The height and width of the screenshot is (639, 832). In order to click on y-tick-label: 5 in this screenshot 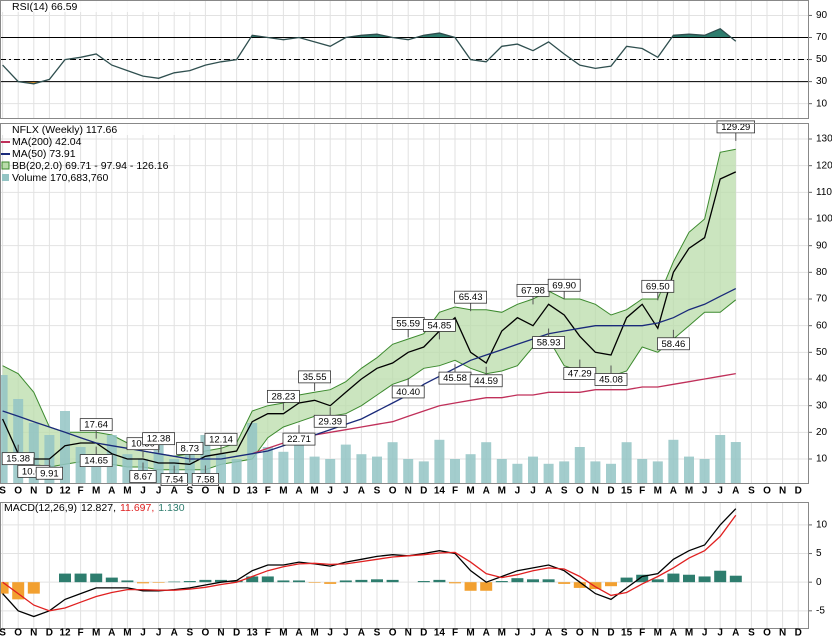, I will do `click(819, 553)`.